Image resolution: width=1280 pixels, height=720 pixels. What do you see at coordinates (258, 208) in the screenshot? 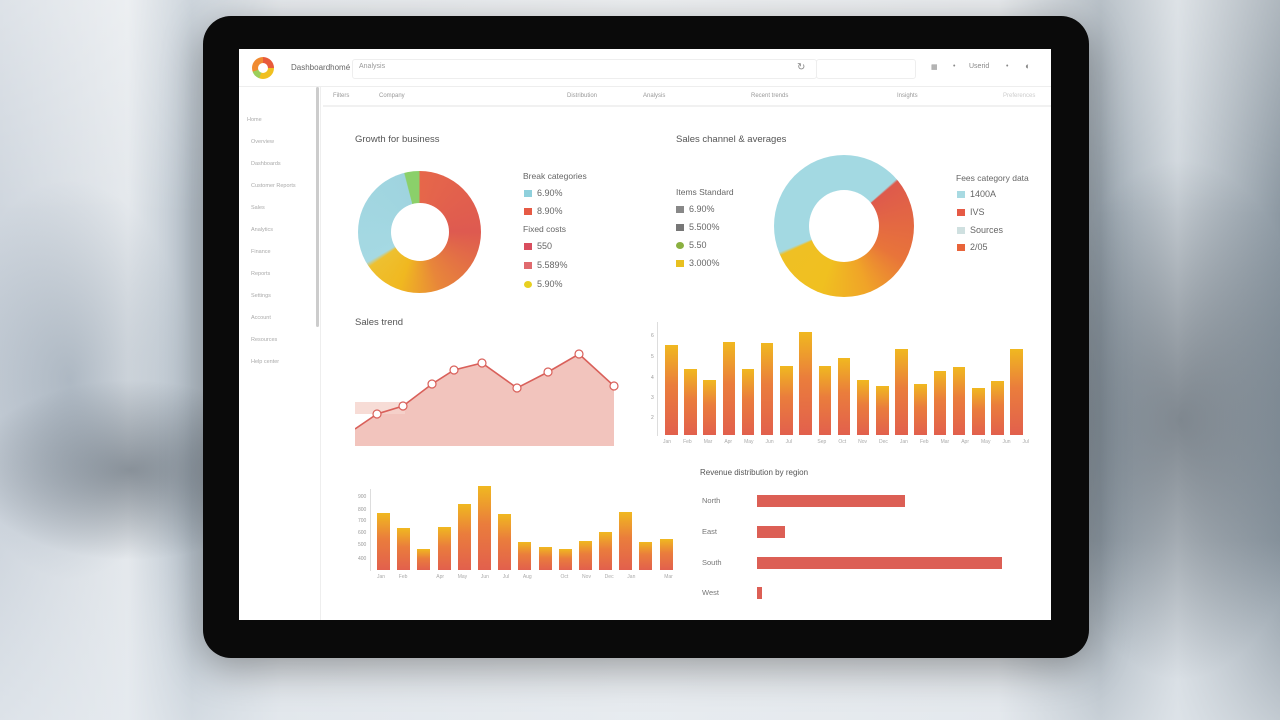
I see `sidebar-item-sales: Sales` at bounding box center [258, 208].